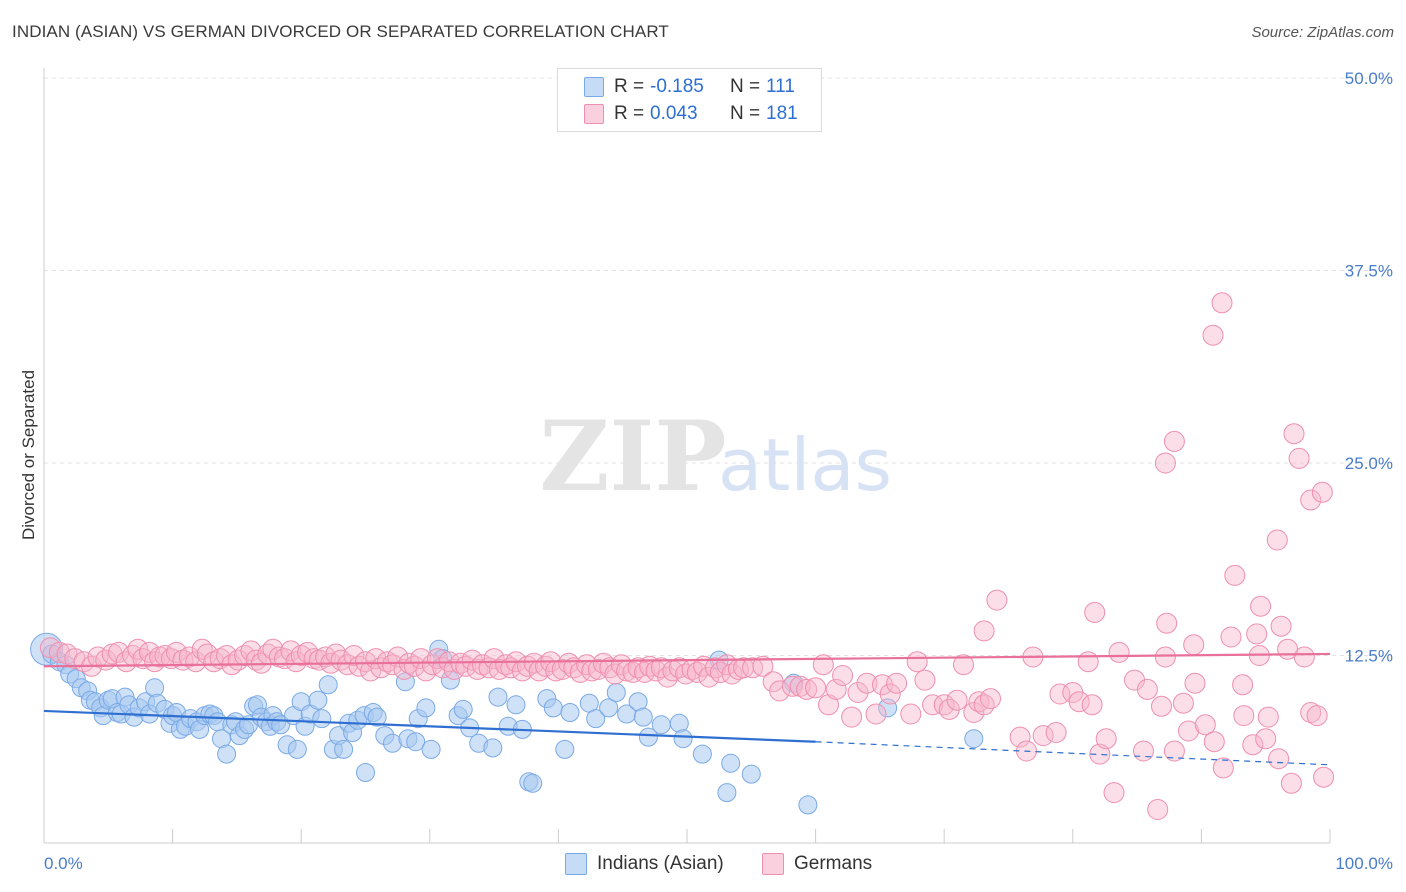  I want to click on watermark-atlas: atlas, so click(805, 465).